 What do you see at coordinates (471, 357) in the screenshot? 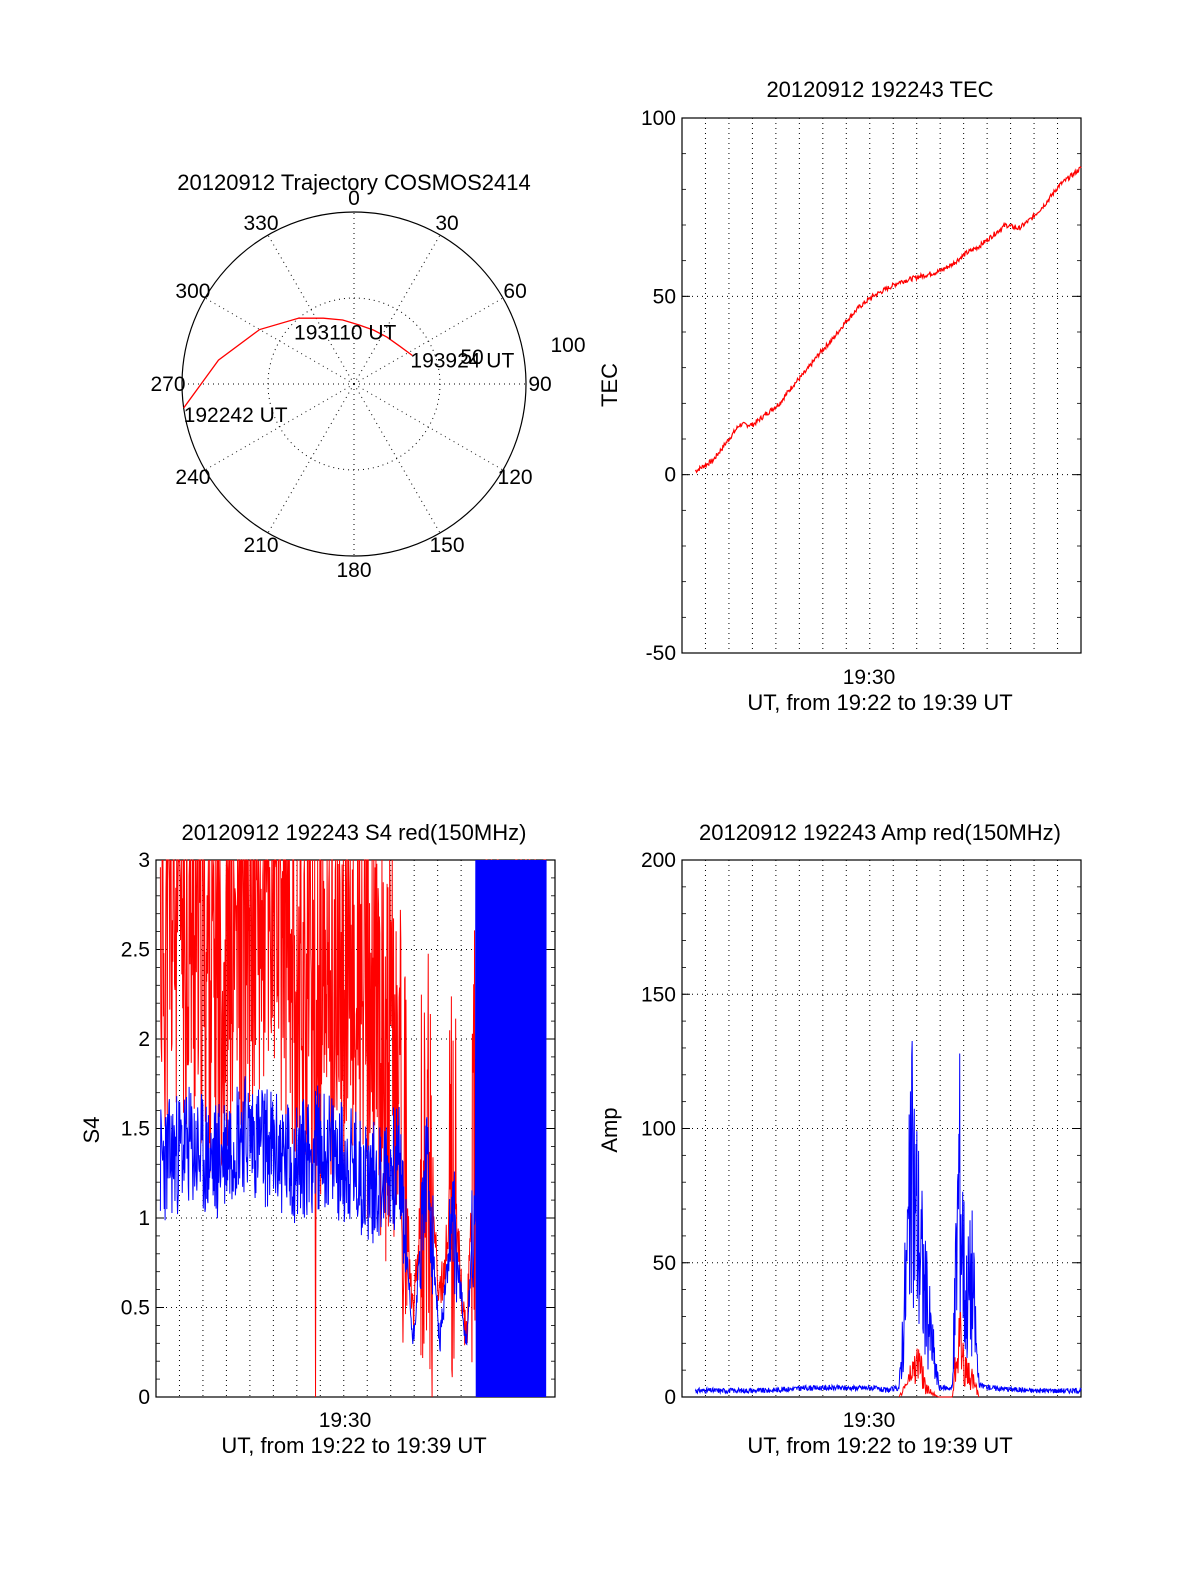
I see `polar-radial-label: 50` at bounding box center [471, 357].